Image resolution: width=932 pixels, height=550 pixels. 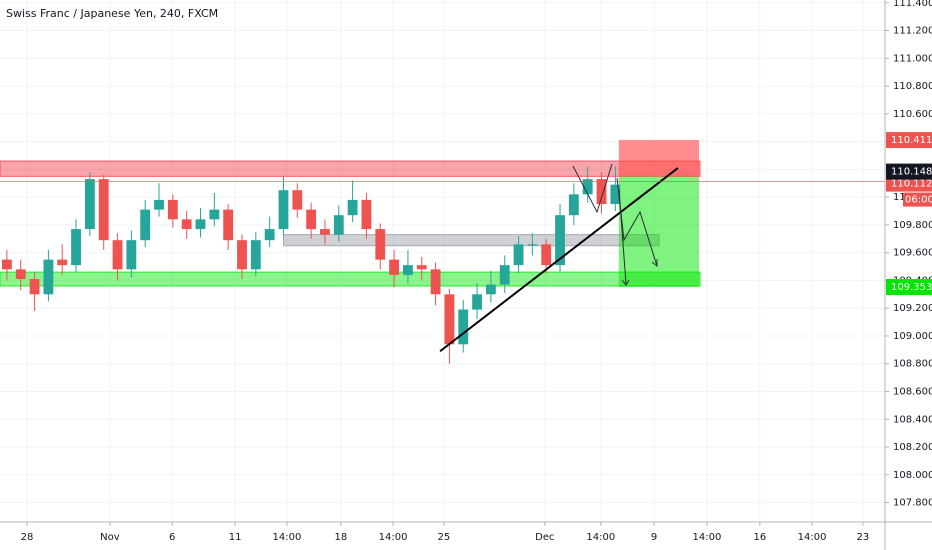 What do you see at coordinates (759, 537) in the screenshot?
I see `x-tick-label: 16` at bounding box center [759, 537].